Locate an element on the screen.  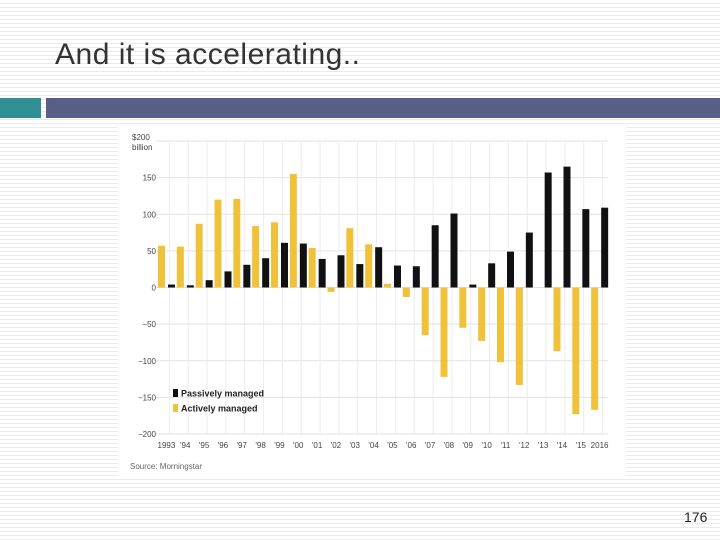
y-tick-labels: 150 100 50 0 −50 −100 −150 −200 is located at coordinates (147, 306).